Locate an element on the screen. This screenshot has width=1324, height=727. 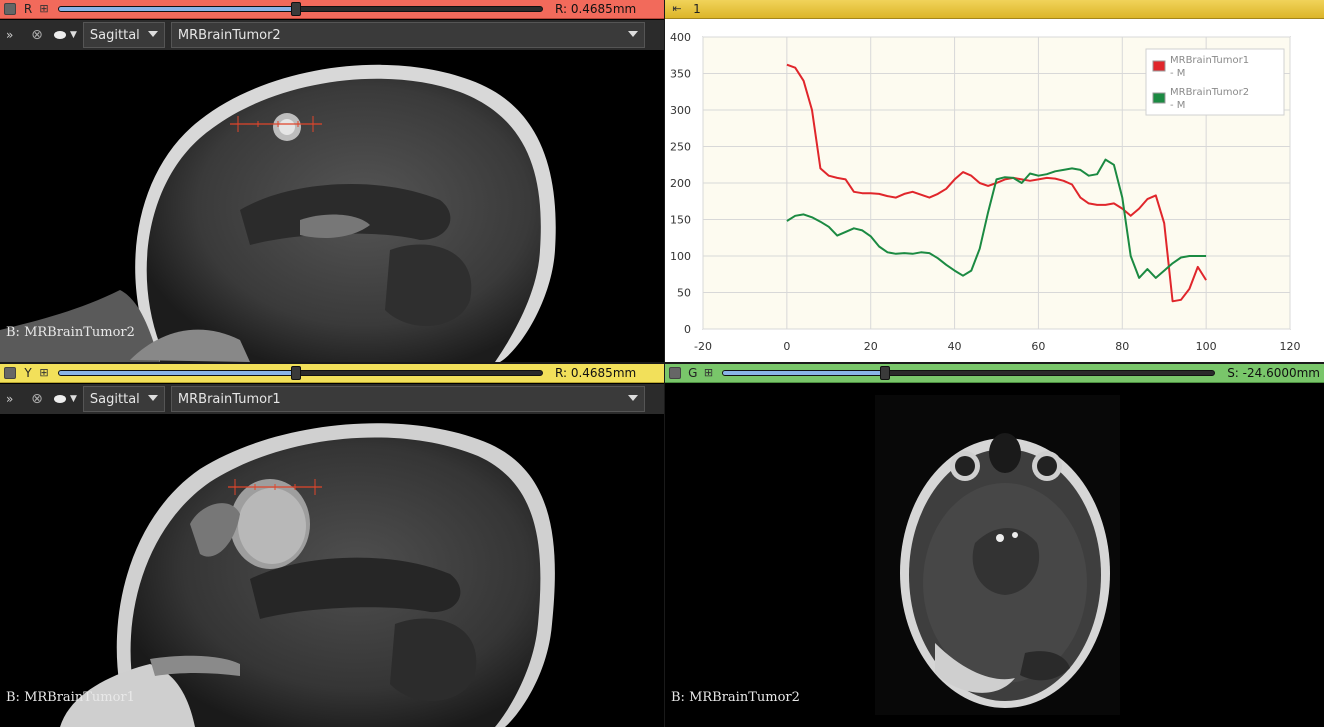
x-tick-label: 20 is located at coordinates (871, 346).